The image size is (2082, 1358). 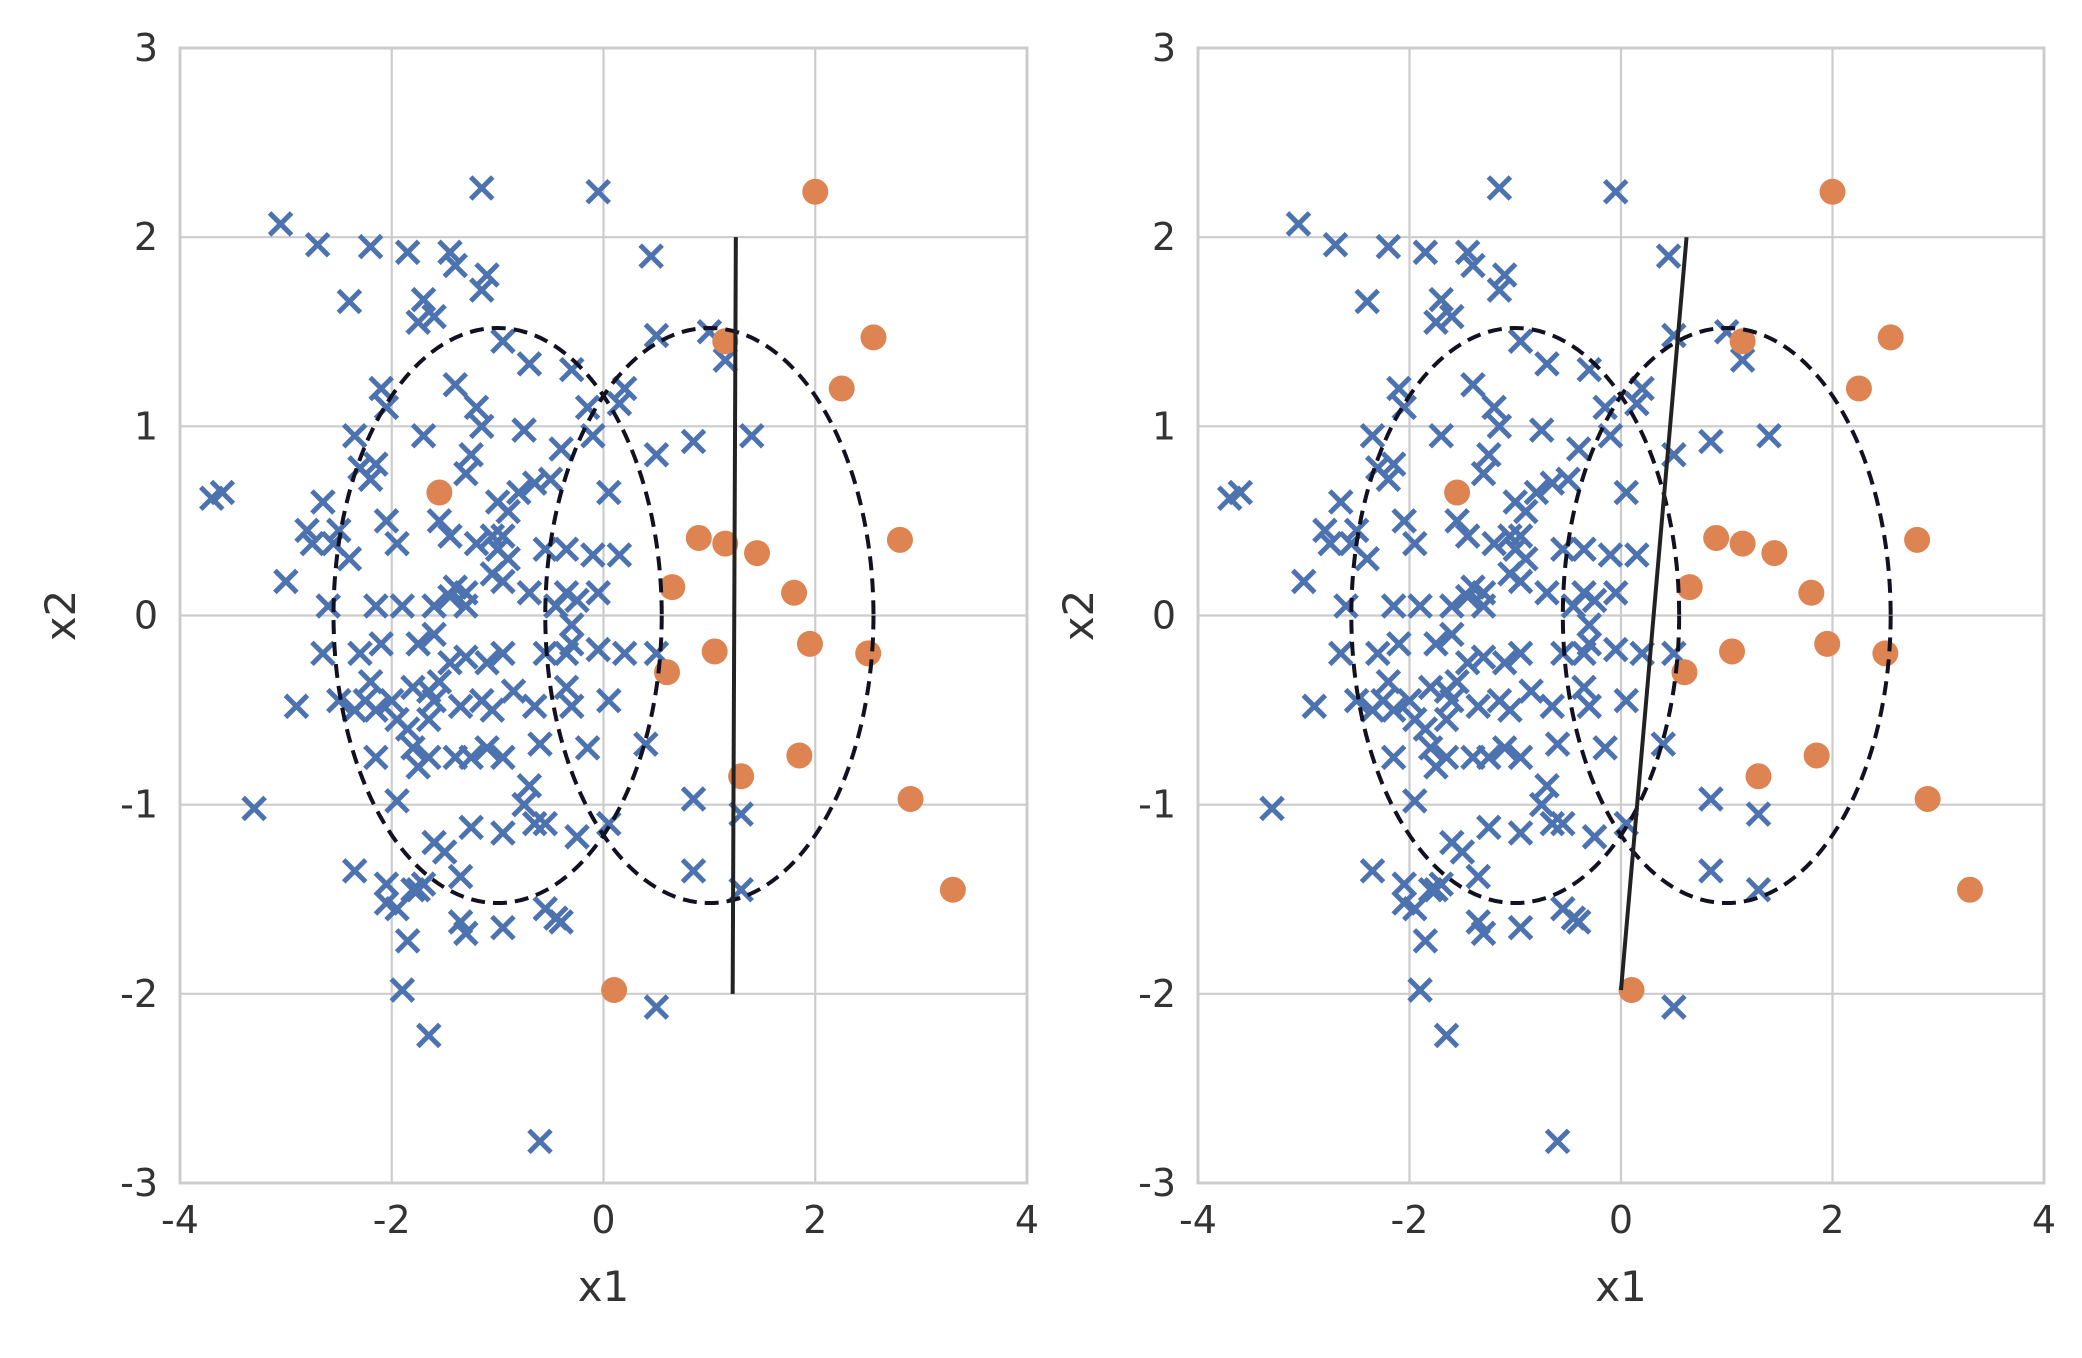 I want to click on x-tick-label: 4, so click(x=2044, y=1220).